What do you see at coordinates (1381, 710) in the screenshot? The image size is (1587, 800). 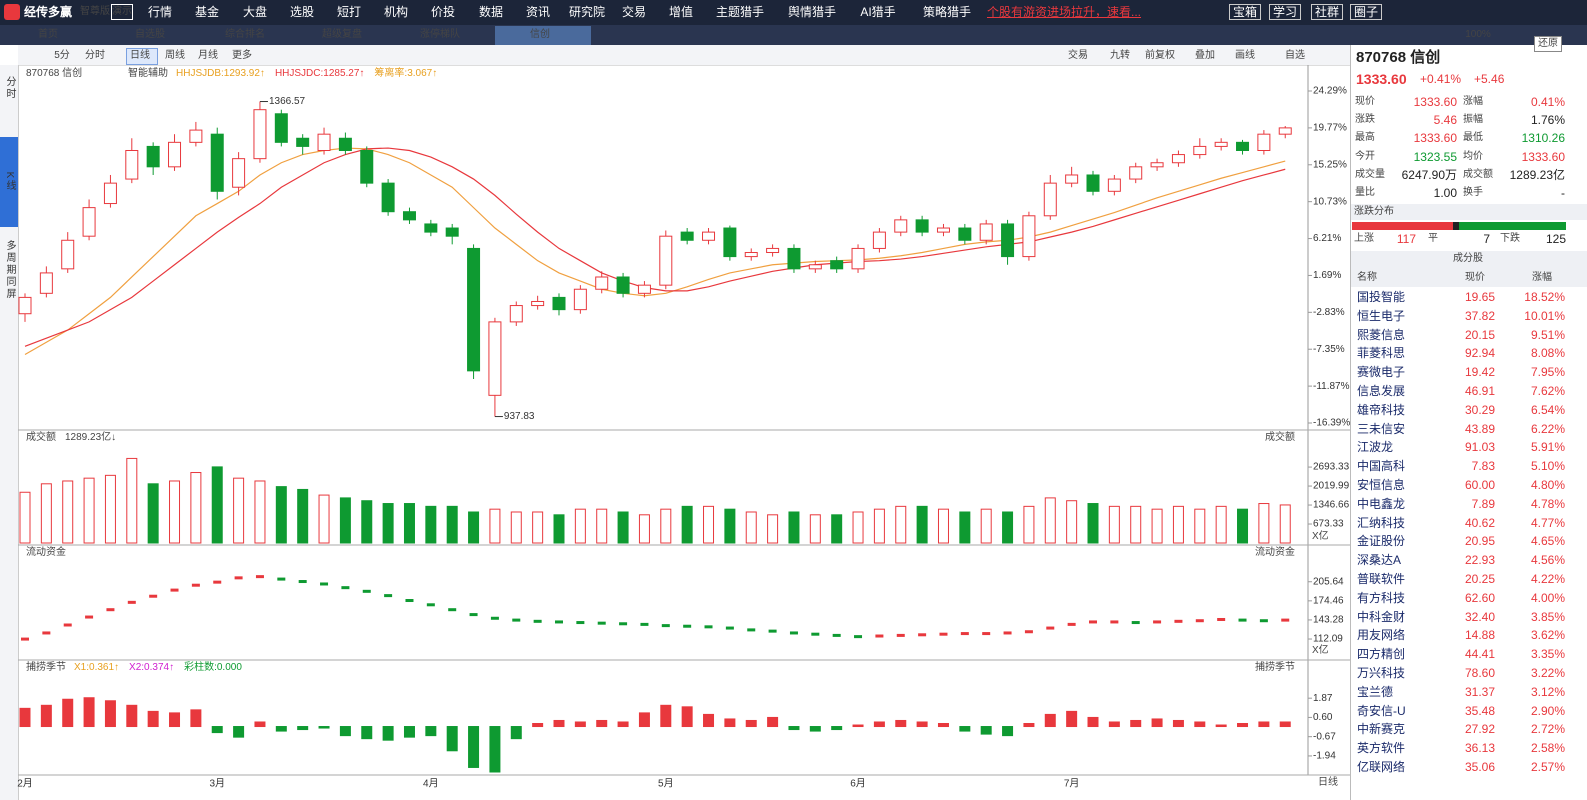 I see `stock-name: 奇安信-U` at bounding box center [1381, 710].